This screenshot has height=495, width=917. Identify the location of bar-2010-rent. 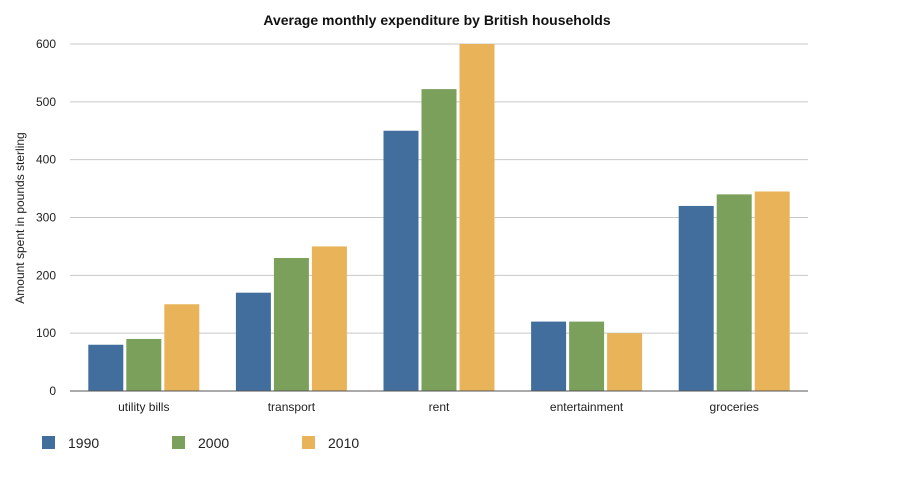
(477, 217).